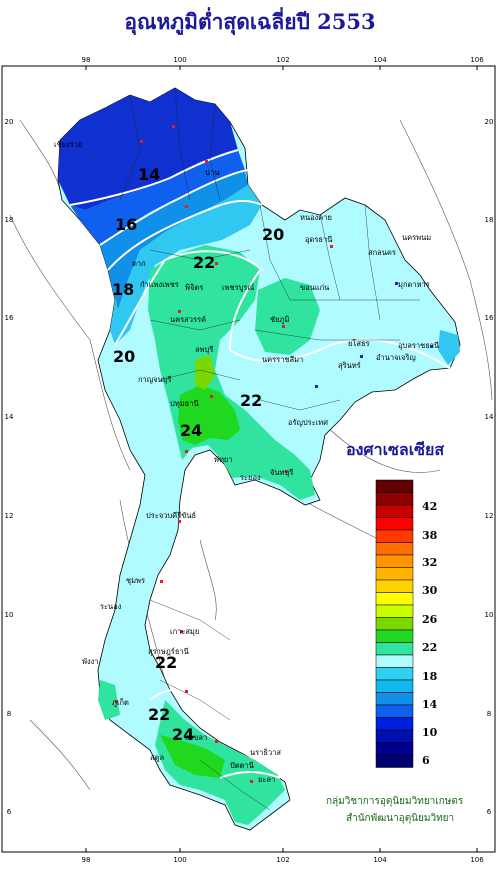 The image size is (500, 871). Describe the element at coordinates (250, 21) in the screenshot. I see `map-title: อุณหภูมิต่ำสุดเฉลี่ยปี 2553` at that location.